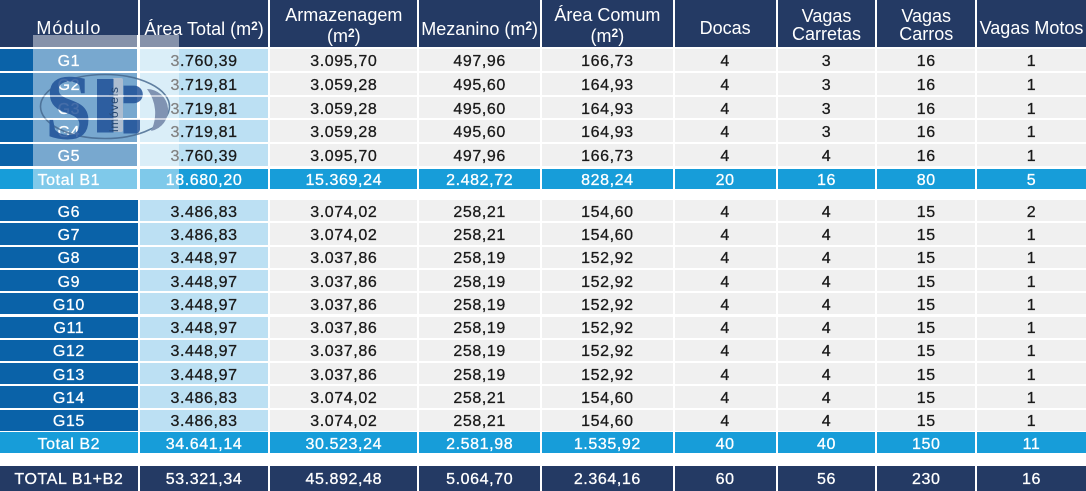  Describe the element at coordinates (114, 109) in the screenshot. I see `svg-text: imóveis` at that location.